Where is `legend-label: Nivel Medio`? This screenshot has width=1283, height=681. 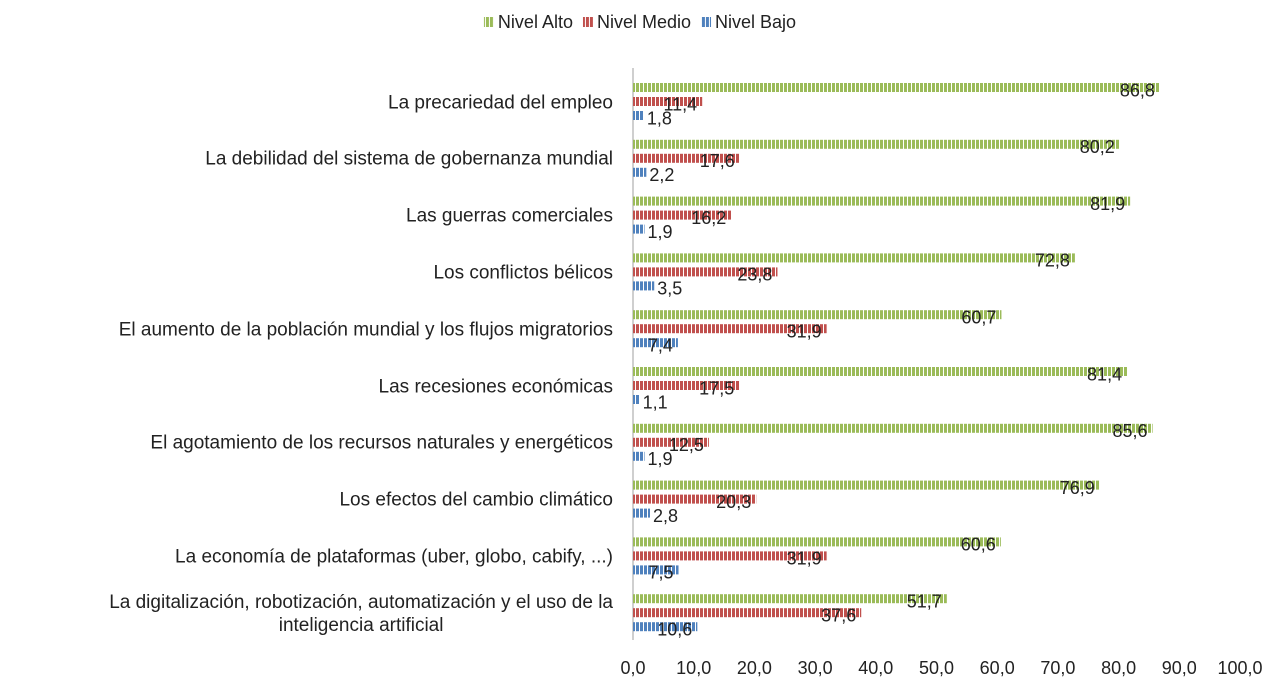 legend-label: Nivel Medio is located at coordinates (644, 22).